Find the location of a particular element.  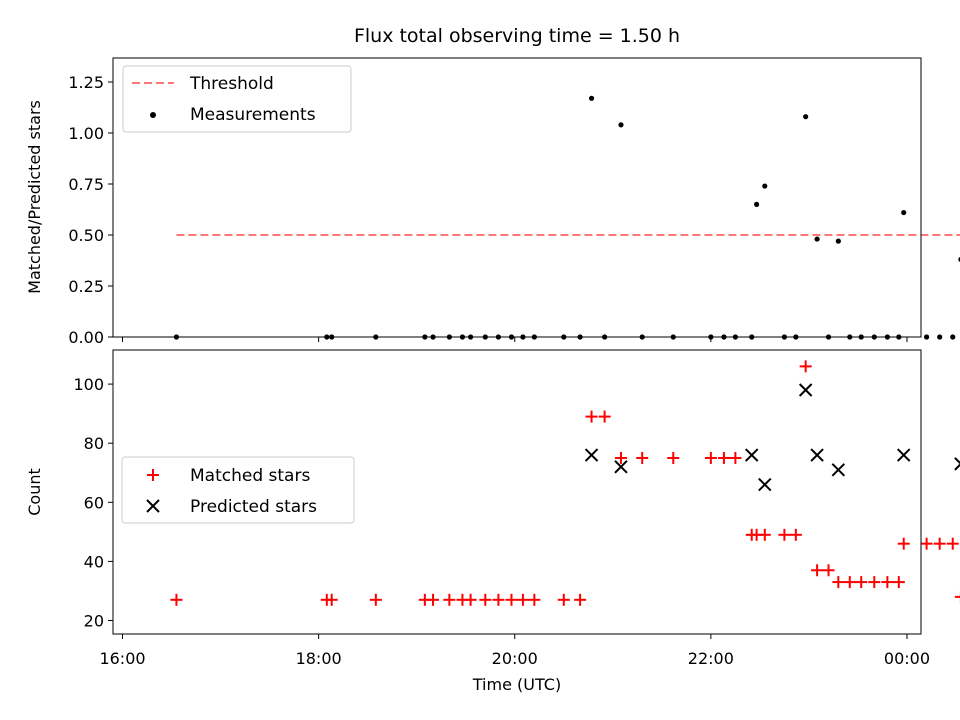

legend-matched-label: Matched stars is located at coordinates (250, 476).